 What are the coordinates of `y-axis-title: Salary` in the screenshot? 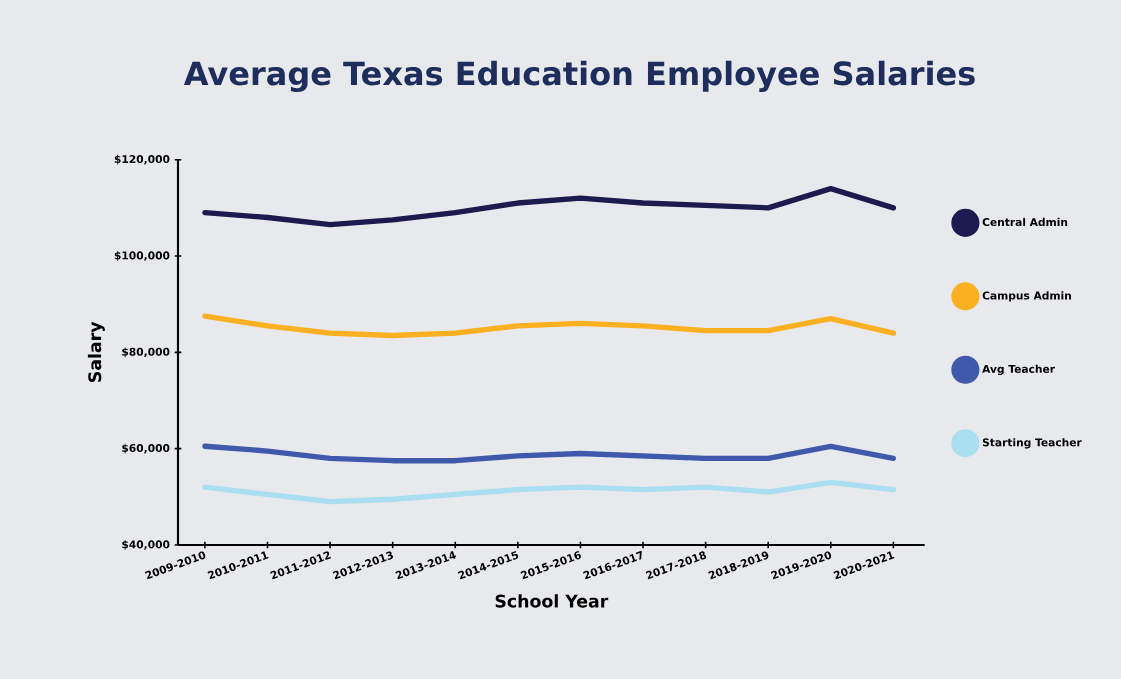 It's located at (96, 351).